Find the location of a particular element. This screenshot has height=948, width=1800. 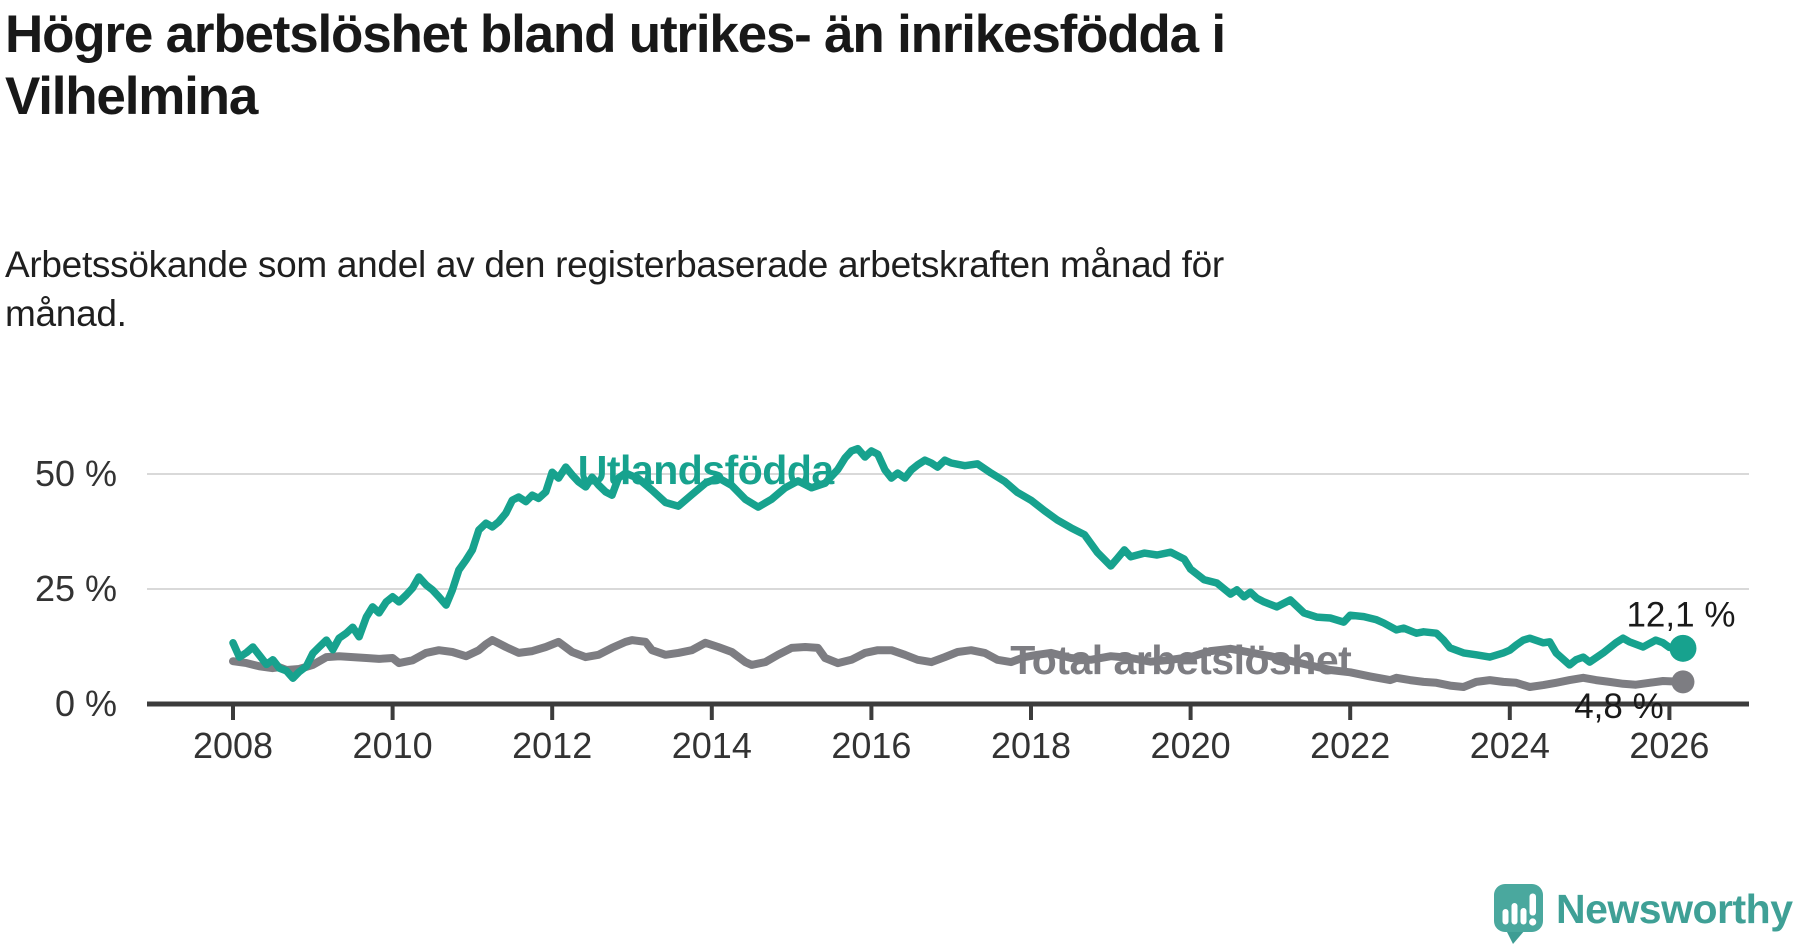

newsworthy-logo: Newsworthy is located at coordinates (1642, 913).